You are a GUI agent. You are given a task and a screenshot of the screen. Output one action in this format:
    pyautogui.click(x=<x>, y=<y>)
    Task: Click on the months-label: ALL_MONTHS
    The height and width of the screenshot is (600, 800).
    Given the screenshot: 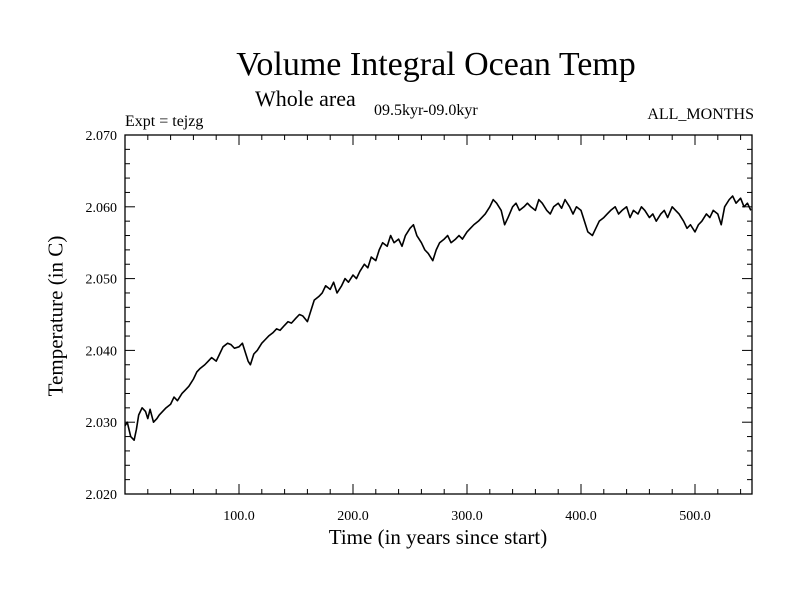 What is the action you would take?
    pyautogui.click(x=700, y=114)
    